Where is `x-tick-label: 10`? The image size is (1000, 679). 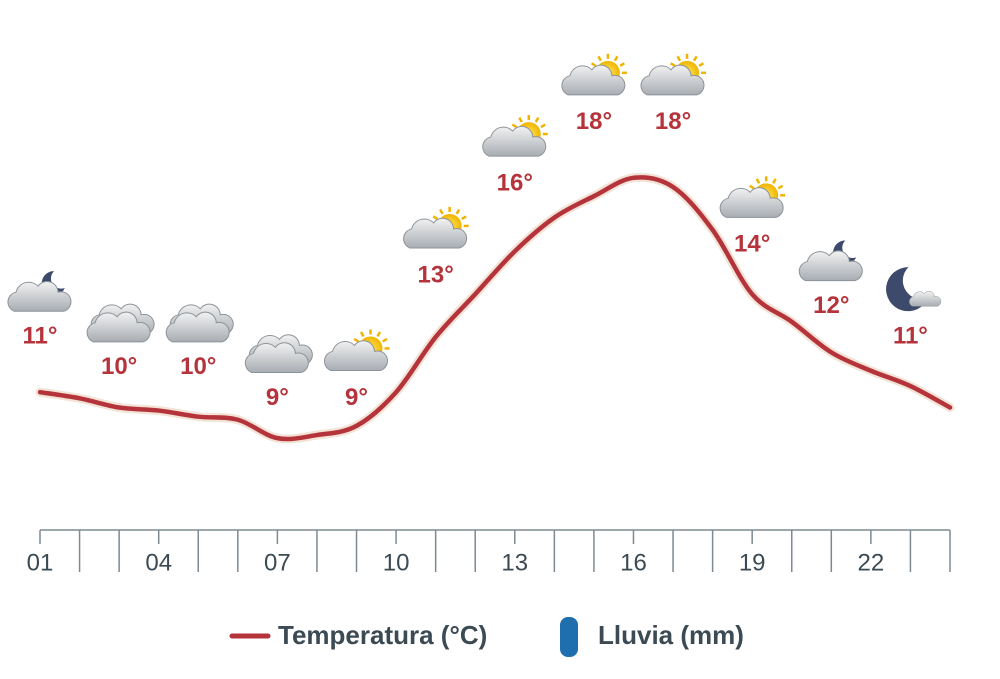 x-tick-label: 10 is located at coordinates (396, 562).